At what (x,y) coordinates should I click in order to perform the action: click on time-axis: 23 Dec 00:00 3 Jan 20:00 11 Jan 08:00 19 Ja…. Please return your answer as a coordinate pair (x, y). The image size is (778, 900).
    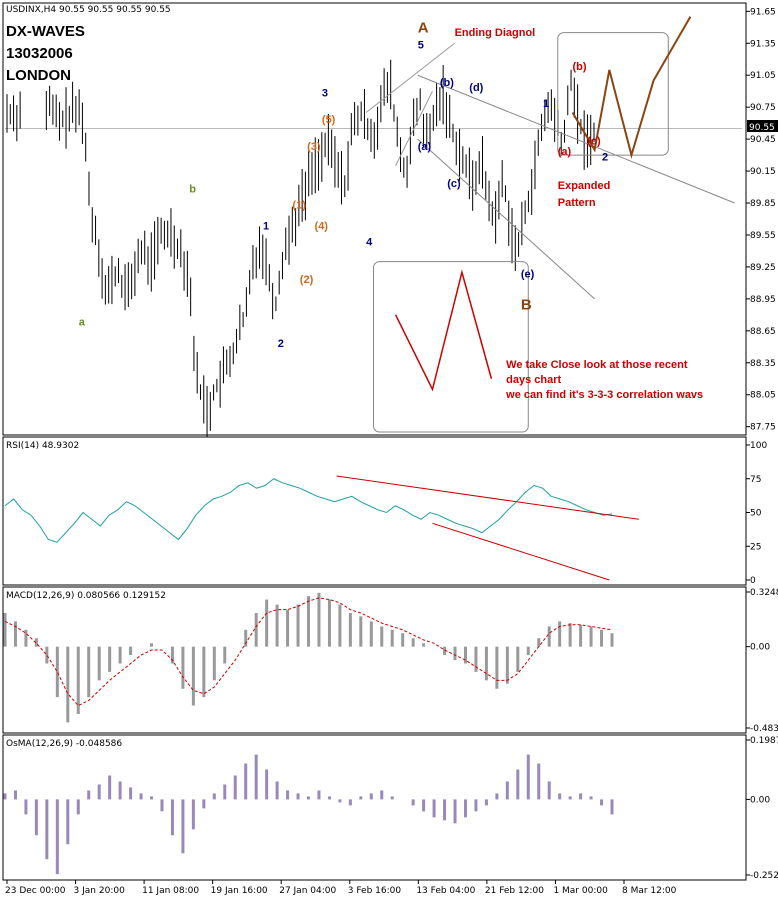
    Looking at the image, I should click on (341, 888).